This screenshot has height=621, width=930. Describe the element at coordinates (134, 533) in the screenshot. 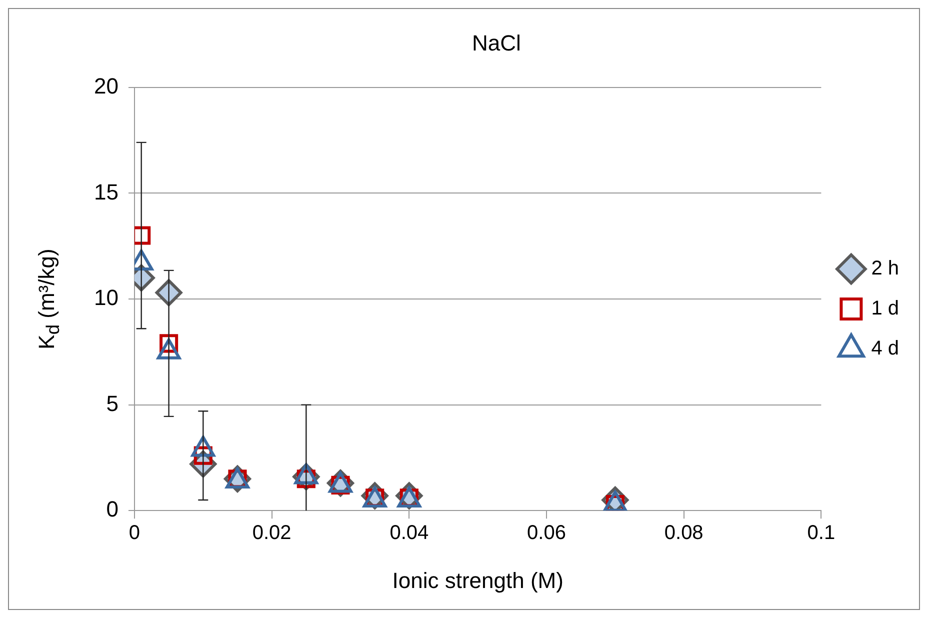

I see `x-tick-label: 0` at that location.